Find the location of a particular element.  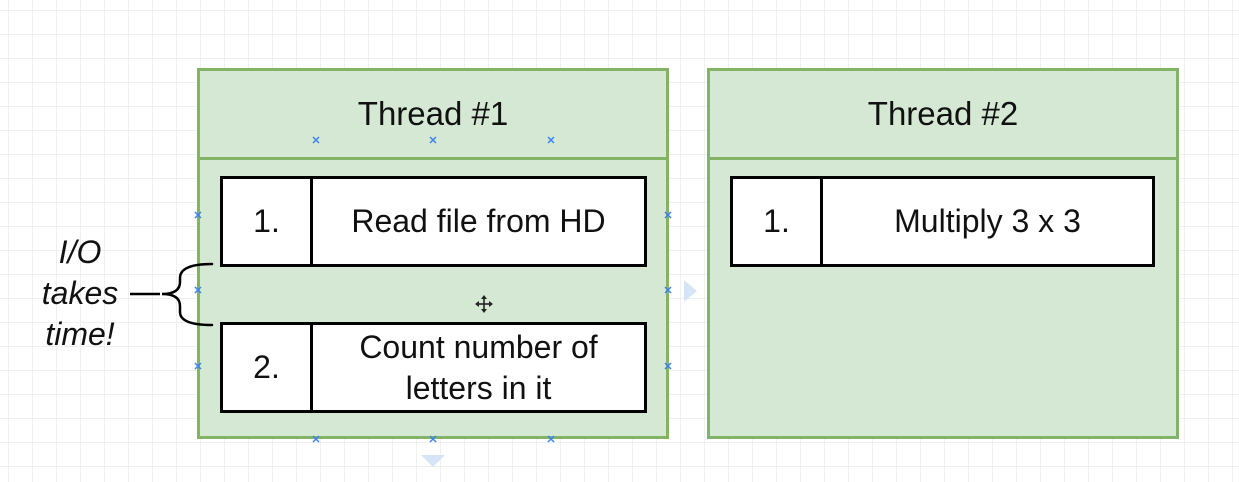

io-annotation-label: I/O takes time! is located at coordinates (80, 293).